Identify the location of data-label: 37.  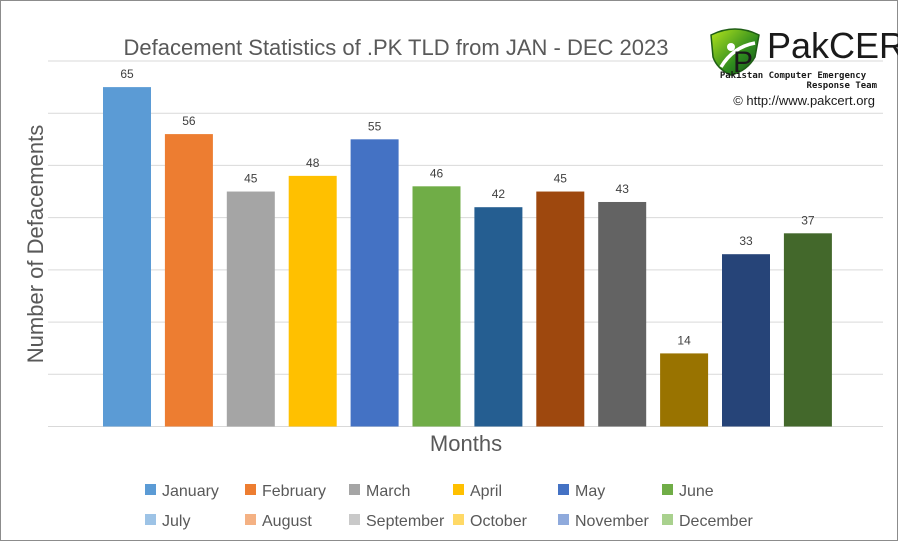
(808, 220).